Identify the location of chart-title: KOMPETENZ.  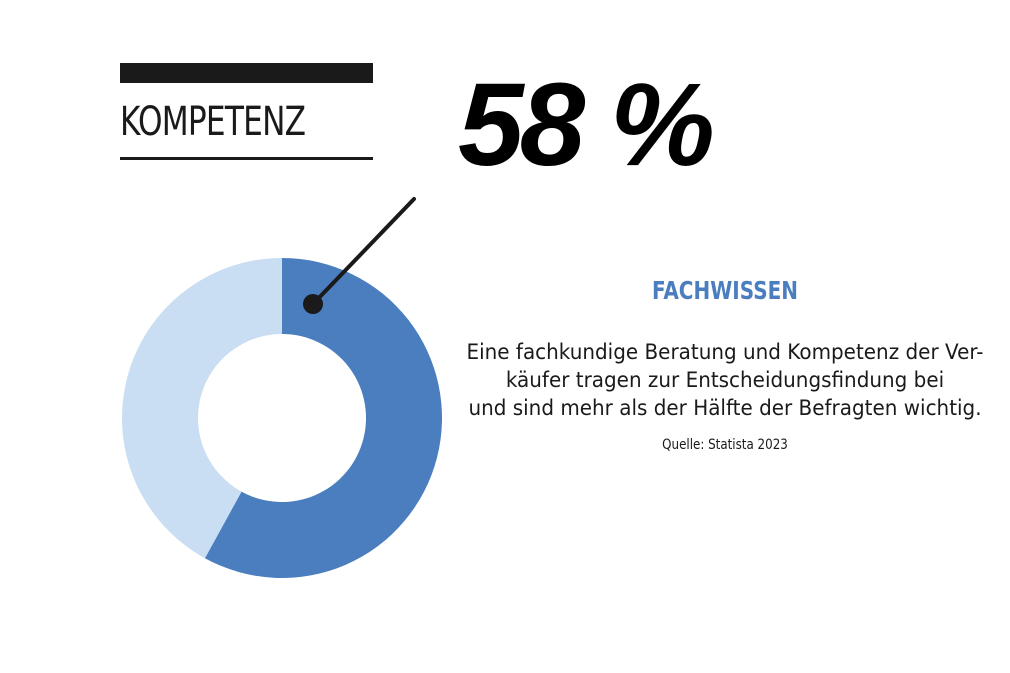
(213, 122).